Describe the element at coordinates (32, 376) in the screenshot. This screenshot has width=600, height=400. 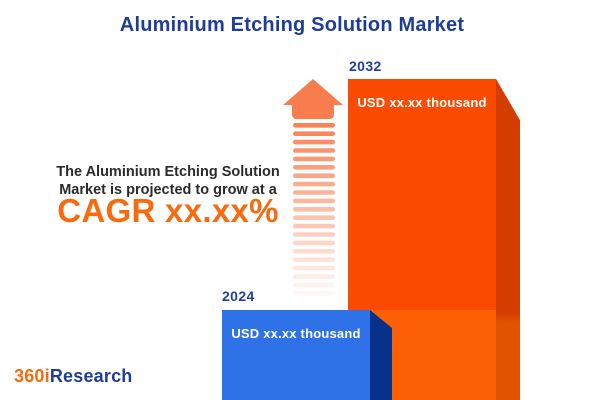
I see `logo-360i: 360i` at that location.